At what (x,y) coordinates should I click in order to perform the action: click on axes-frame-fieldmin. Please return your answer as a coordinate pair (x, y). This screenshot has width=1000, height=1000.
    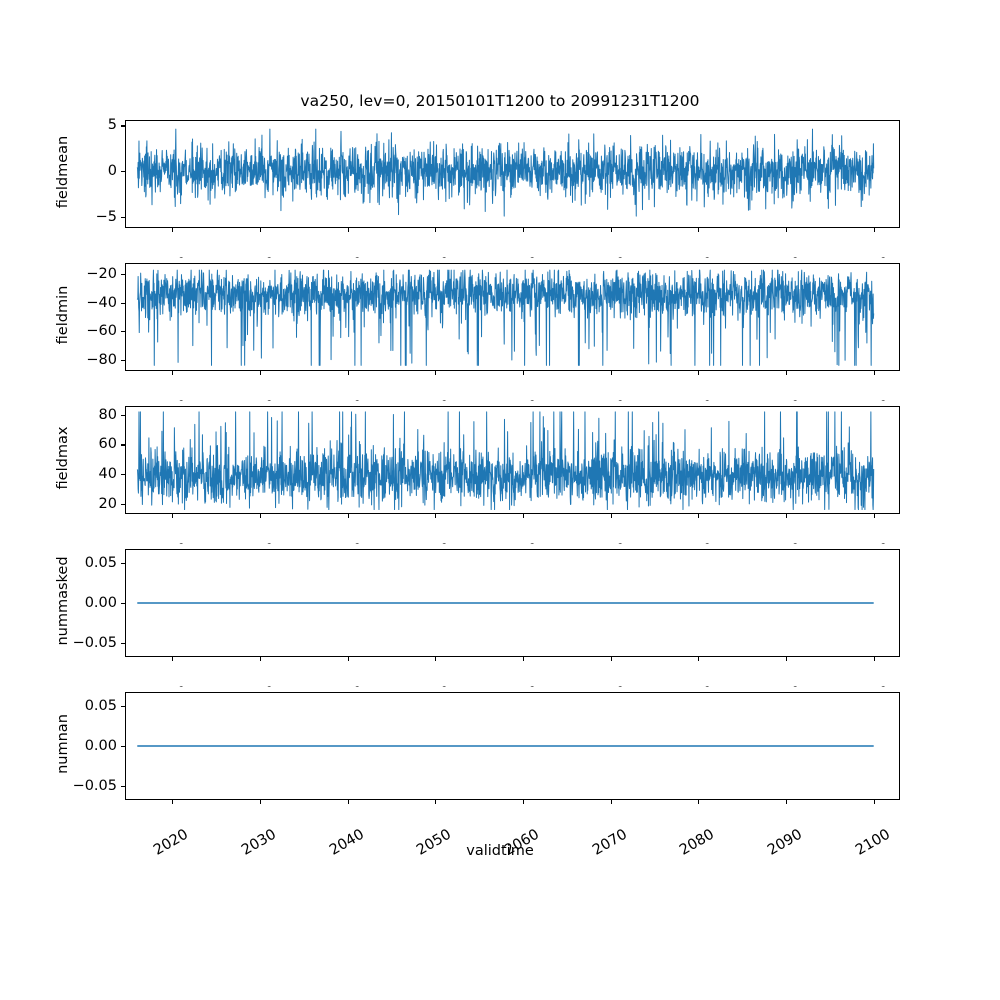
    Looking at the image, I should click on (512, 317).